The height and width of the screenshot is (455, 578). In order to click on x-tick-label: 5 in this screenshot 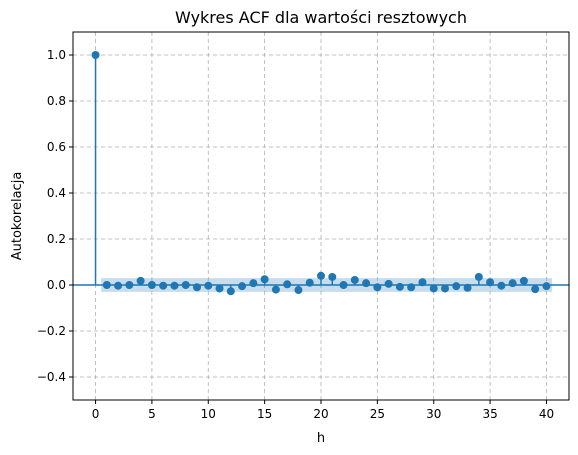, I will do `click(152, 414)`.